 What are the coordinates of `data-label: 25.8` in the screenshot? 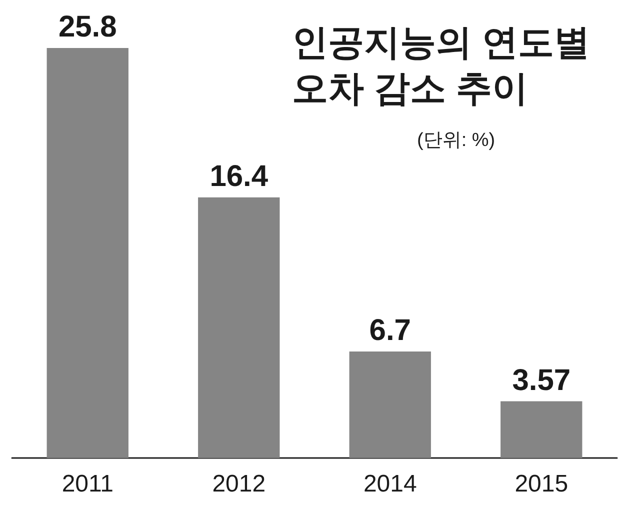 It's located at (87, 27).